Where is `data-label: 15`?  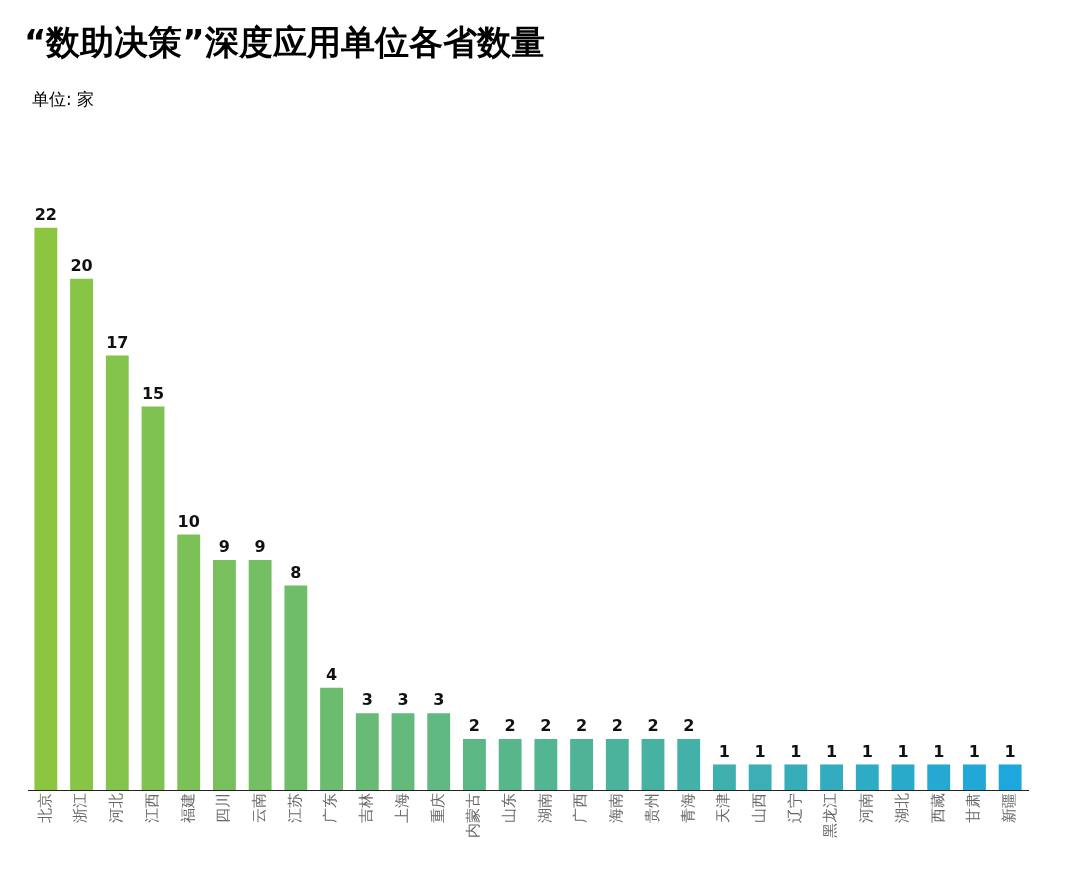
data-label: 15 is located at coordinates (153, 393).